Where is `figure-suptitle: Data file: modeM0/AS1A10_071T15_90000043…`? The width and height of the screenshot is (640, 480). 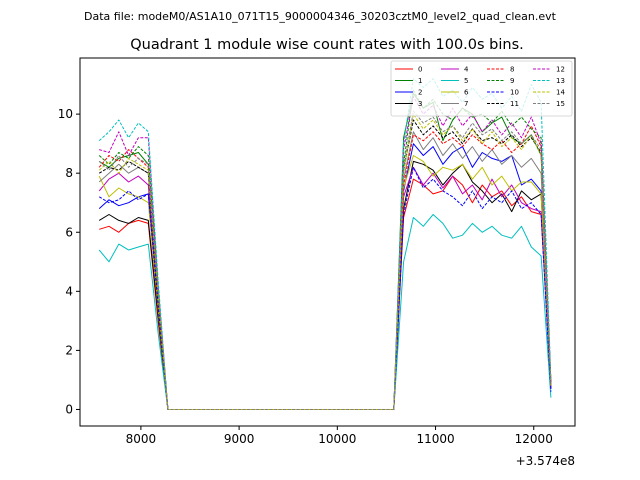 figure-suptitle: Data file: modeM0/AS1A10_071T15_90000043… is located at coordinates (320, 16).